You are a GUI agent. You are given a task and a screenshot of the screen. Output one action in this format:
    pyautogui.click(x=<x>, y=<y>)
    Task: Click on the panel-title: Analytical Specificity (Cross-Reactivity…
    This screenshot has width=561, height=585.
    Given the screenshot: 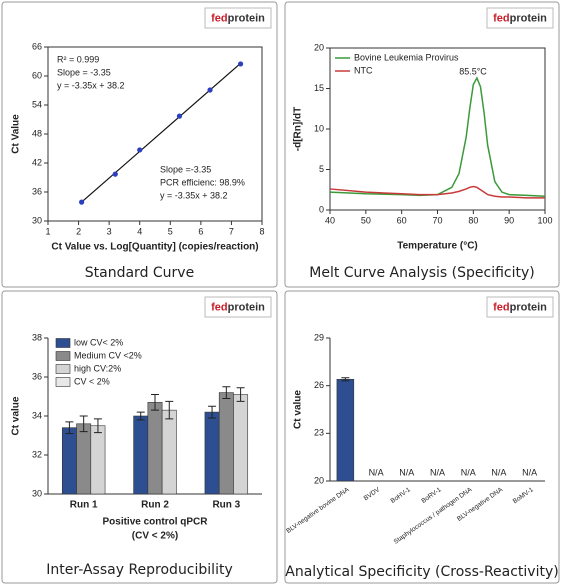 What is the action you would take?
    pyautogui.click(x=421, y=572)
    